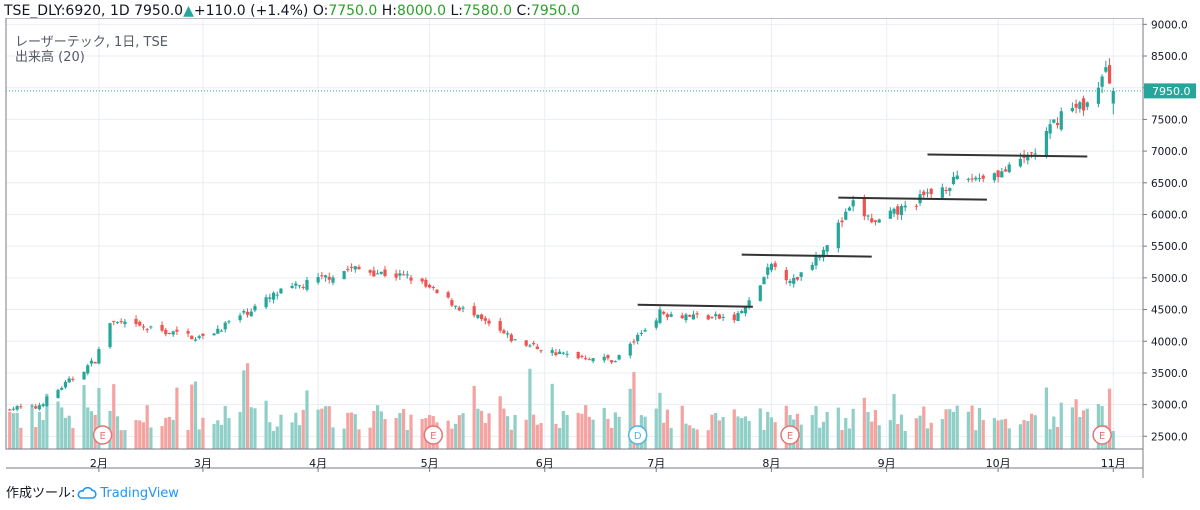 The height and width of the screenshot is (510, 1200). I want to click on close-value: 7950.0, so click(555, 11).